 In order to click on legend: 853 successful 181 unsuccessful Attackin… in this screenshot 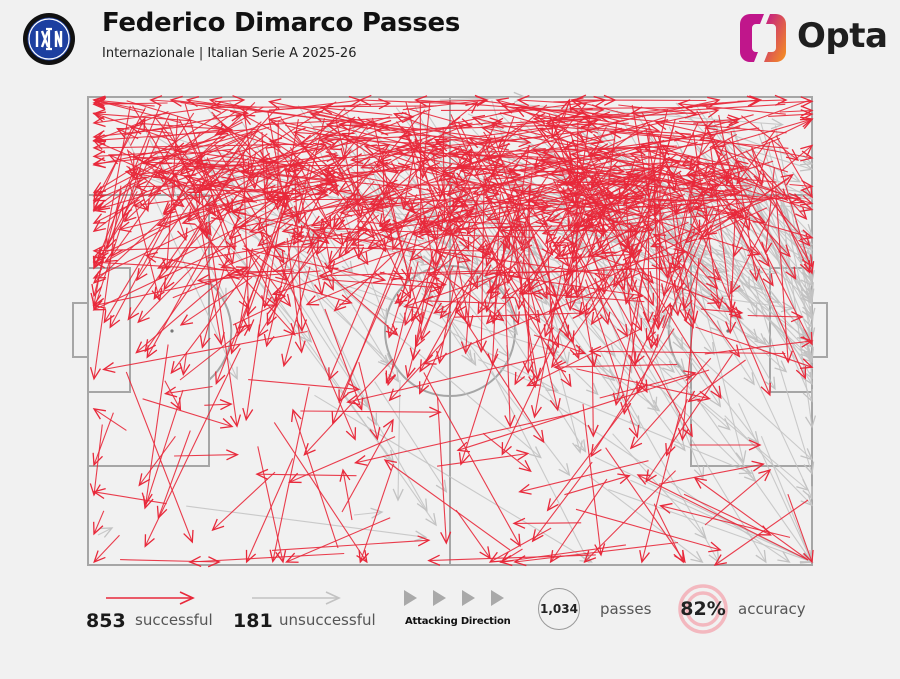, I will do `click(450, 615)`.